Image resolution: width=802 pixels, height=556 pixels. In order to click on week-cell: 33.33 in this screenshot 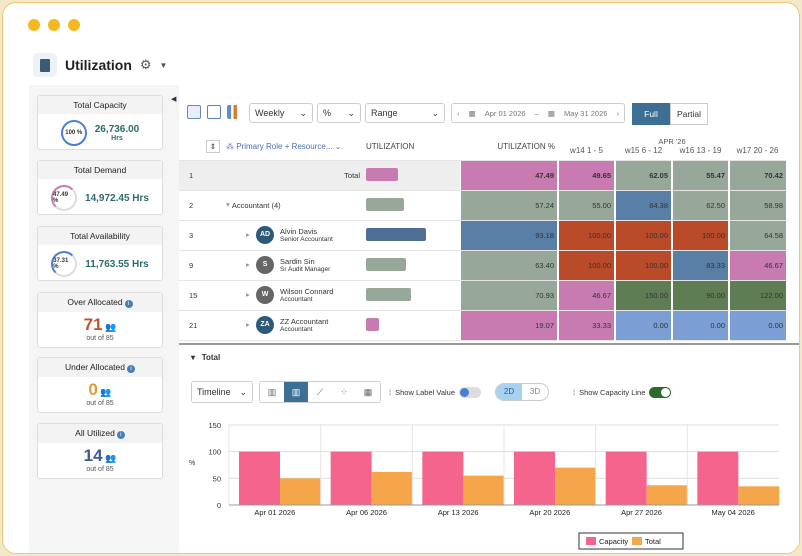, I will do `click(586, 325)`.